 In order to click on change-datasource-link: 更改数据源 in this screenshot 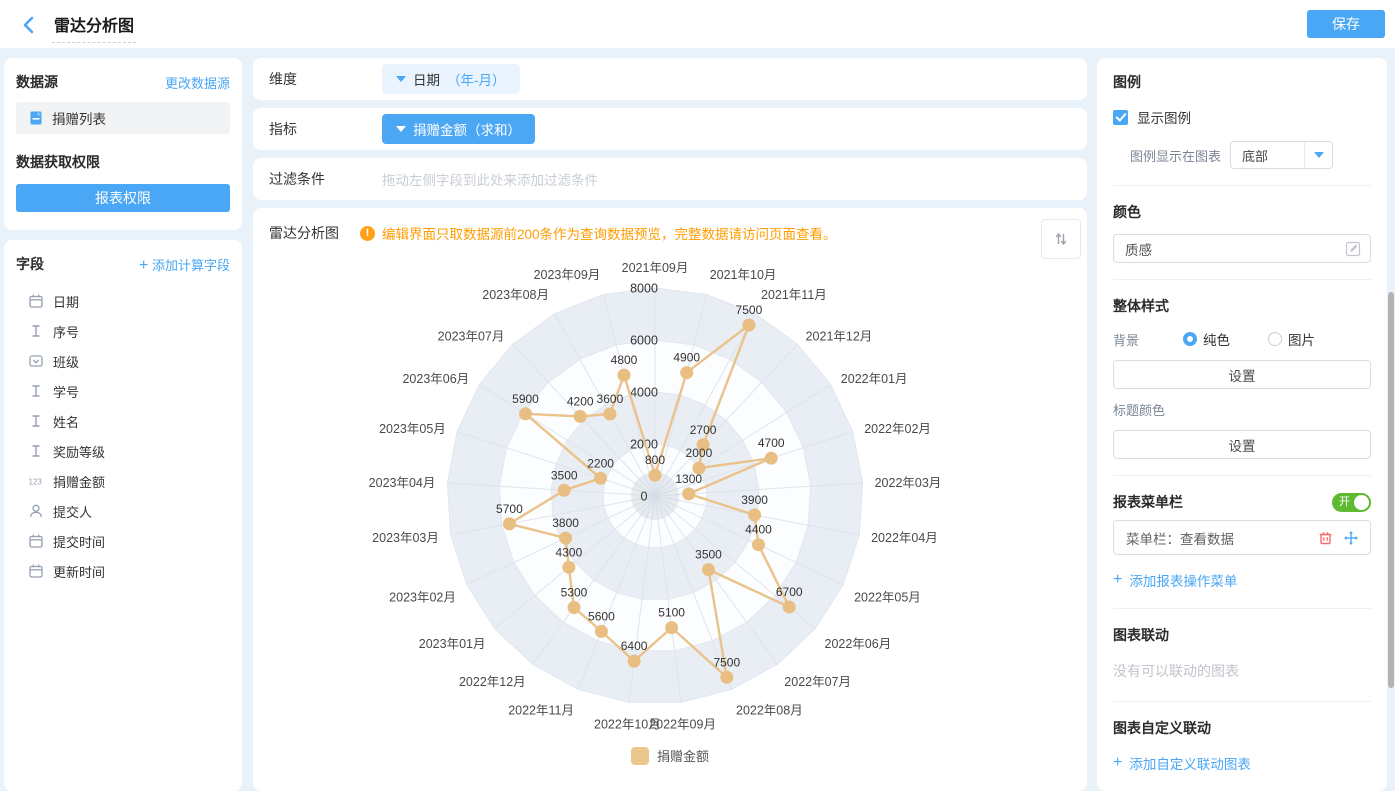, I will do `click(197, 83)`.